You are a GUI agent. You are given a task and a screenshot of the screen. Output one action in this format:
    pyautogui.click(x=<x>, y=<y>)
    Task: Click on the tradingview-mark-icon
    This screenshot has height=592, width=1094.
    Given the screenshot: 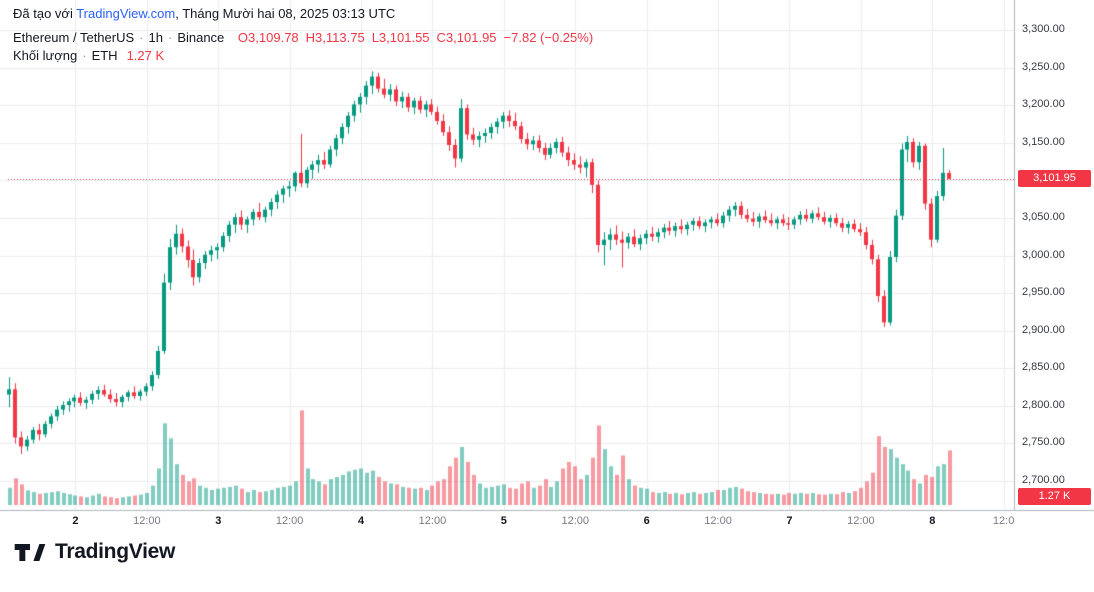 What is the action you would take?
    pyautogui.click(x=30, y=552)
    